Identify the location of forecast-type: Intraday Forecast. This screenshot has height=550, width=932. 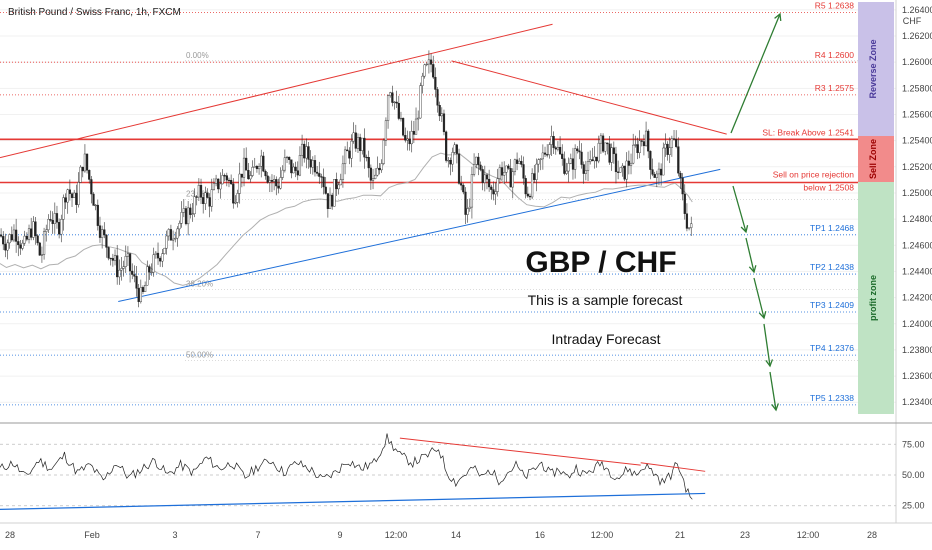
(606, 339).